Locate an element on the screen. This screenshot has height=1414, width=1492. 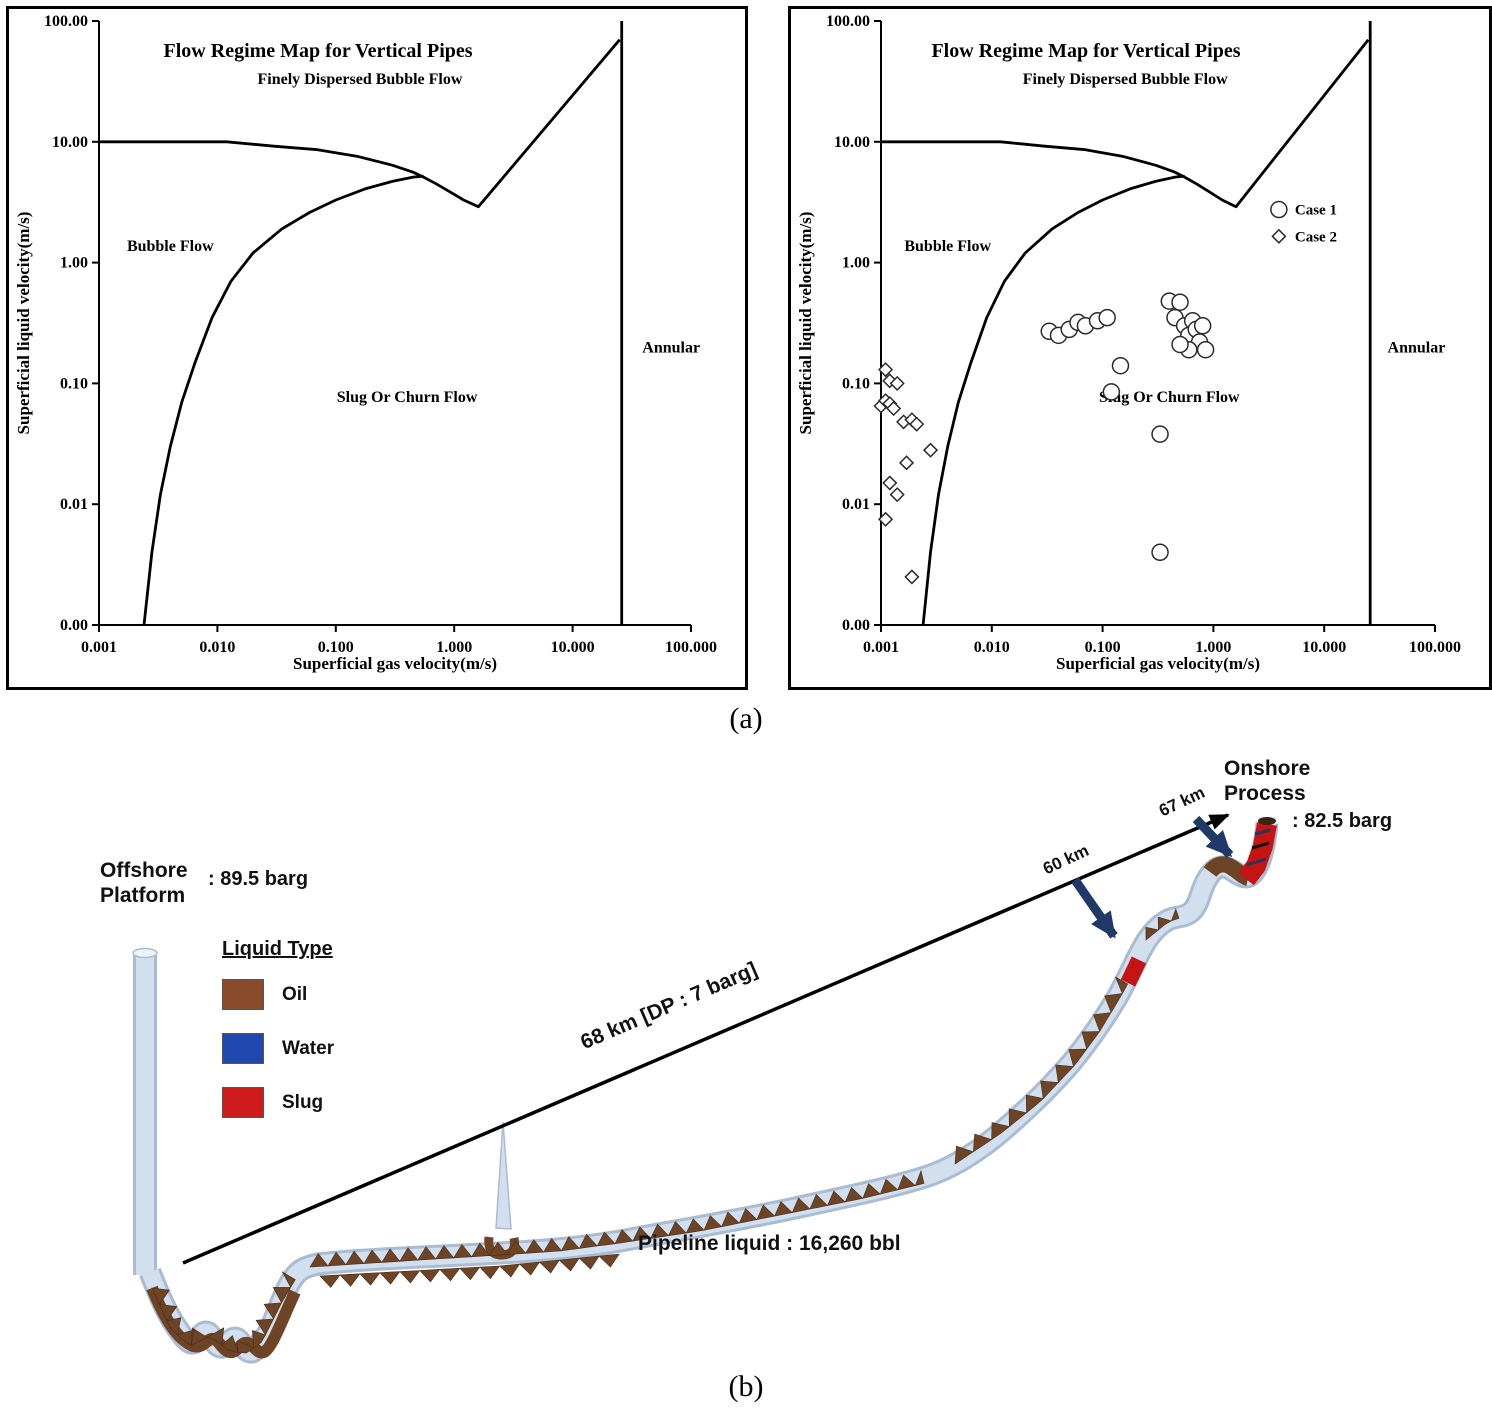
distance-67km-arrow is located at coordinates (1213, 837).